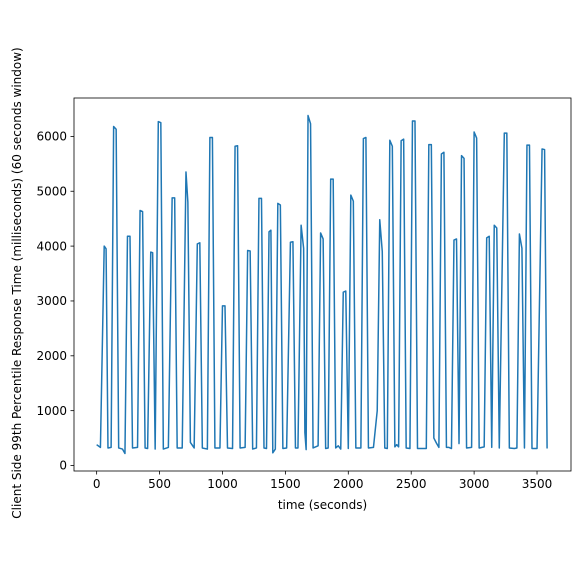 Image resolution: width=583 pixels, height=566 pixels. What do you see at coordinates (322, 481) in the screenshot?
I see `x-axis: 0 500 1000 1500 2000 2500 3000 3500` at bounding box center [322, 481].